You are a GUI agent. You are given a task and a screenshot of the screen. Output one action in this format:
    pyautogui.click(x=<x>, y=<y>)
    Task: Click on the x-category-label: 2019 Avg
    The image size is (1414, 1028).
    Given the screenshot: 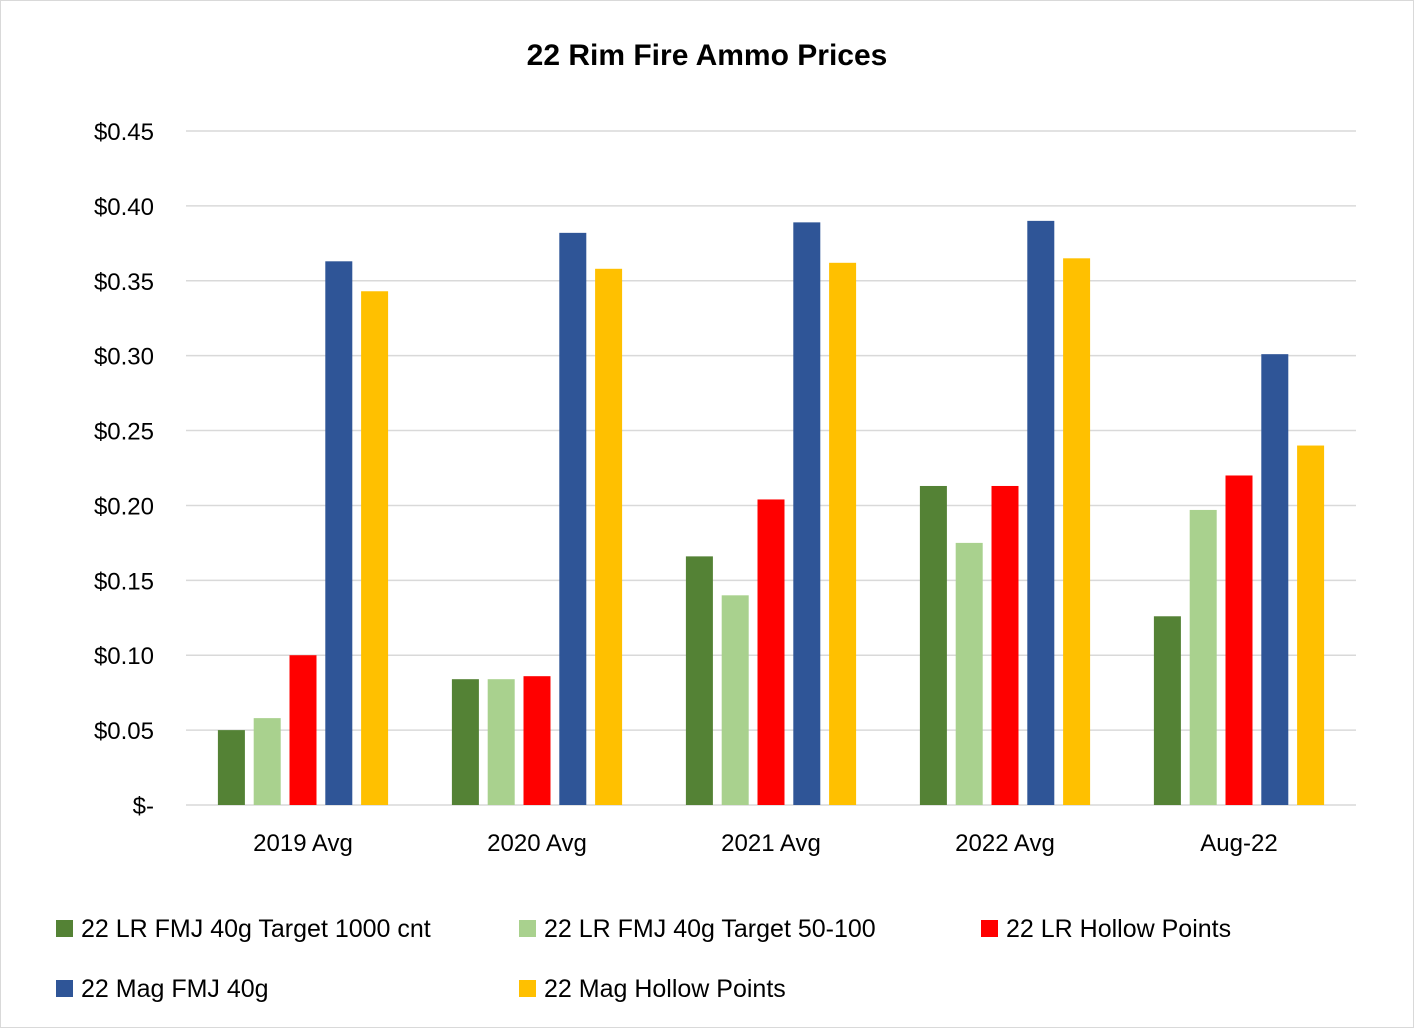 What is the action you would take?
    pyautogui.click(x=303, y=843)
    